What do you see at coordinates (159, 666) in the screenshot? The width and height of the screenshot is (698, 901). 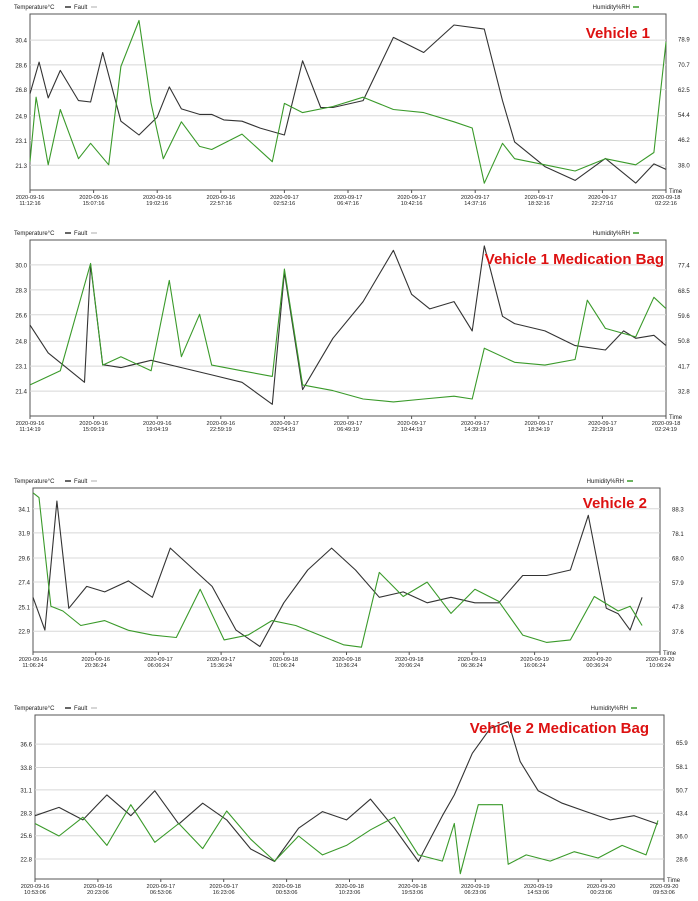 I see `x-tick-time-label: 06:06:24` at bounding box center [159, 666].